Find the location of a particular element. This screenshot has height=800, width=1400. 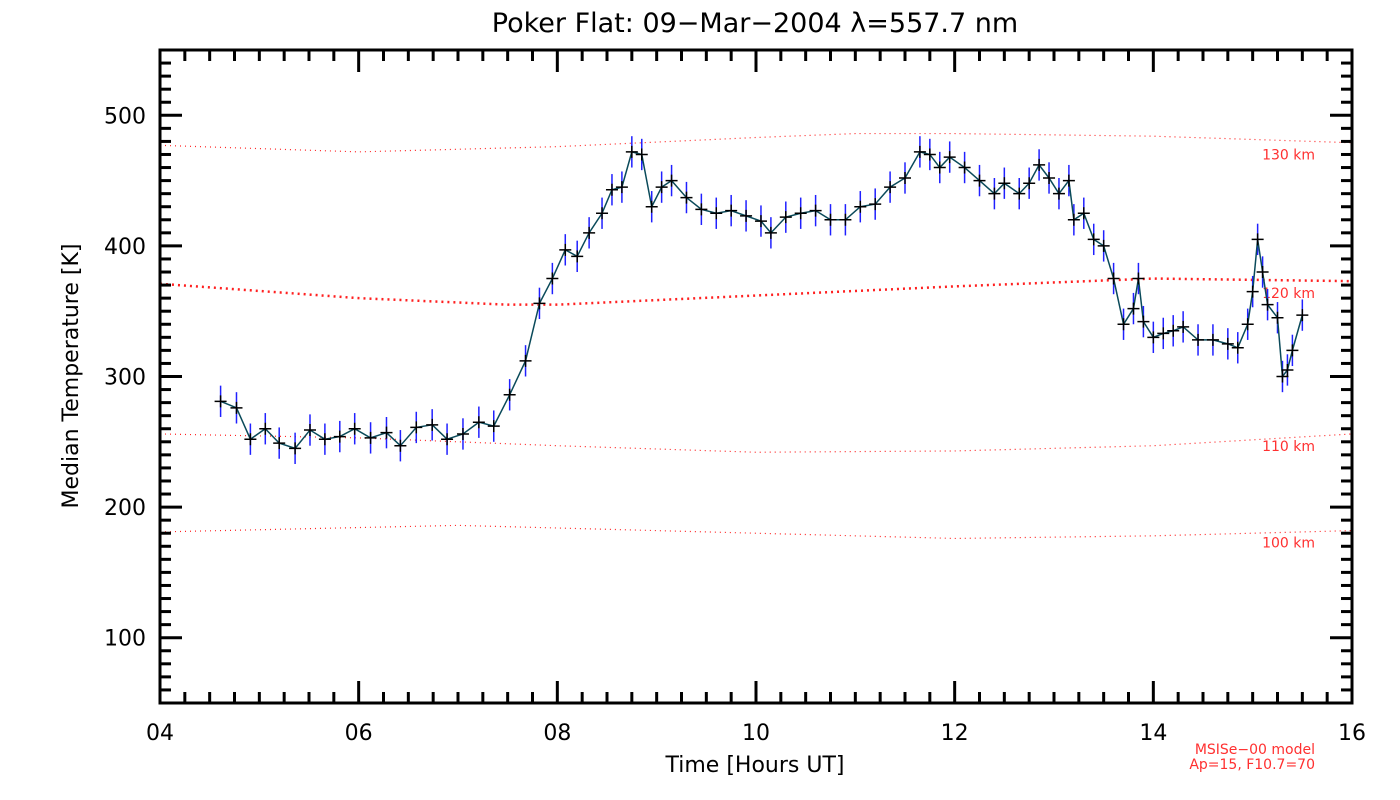

y-tick-label: 100 is located at coordinates (125, 639).